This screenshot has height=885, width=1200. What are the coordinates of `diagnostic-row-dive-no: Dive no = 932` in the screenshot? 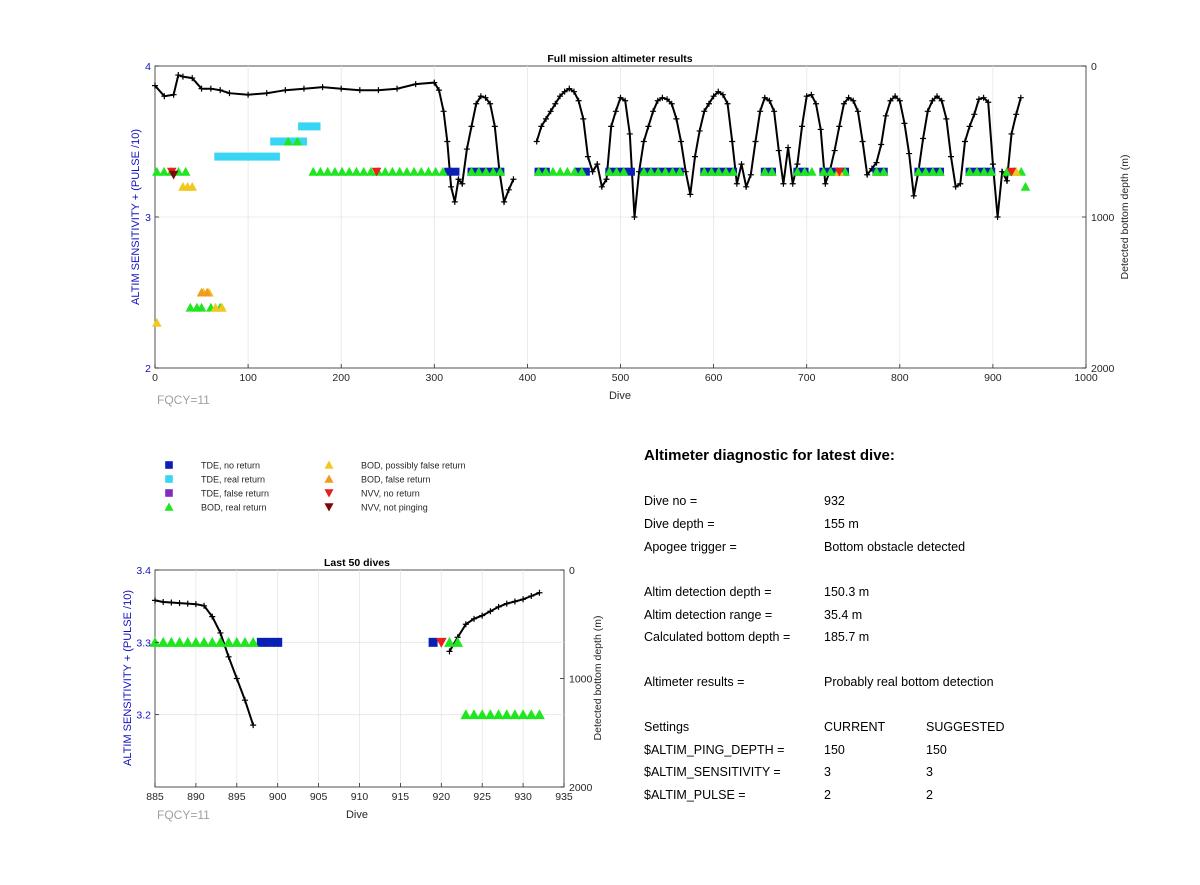 It's located at (904, 503).